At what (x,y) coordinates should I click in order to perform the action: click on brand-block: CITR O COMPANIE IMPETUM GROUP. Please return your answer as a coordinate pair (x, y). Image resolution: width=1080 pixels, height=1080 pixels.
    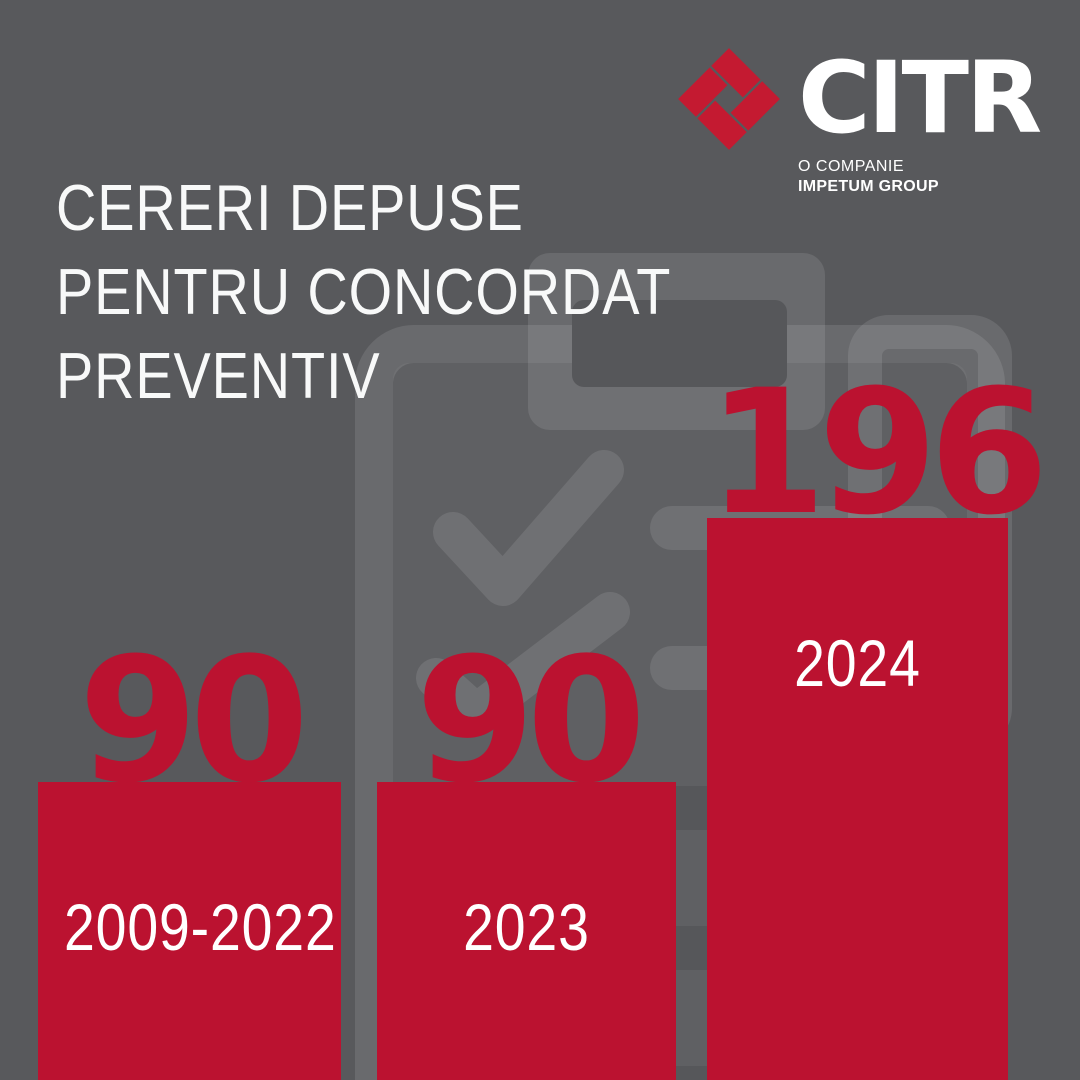
    Looking at the image, I should click on (860, 119).